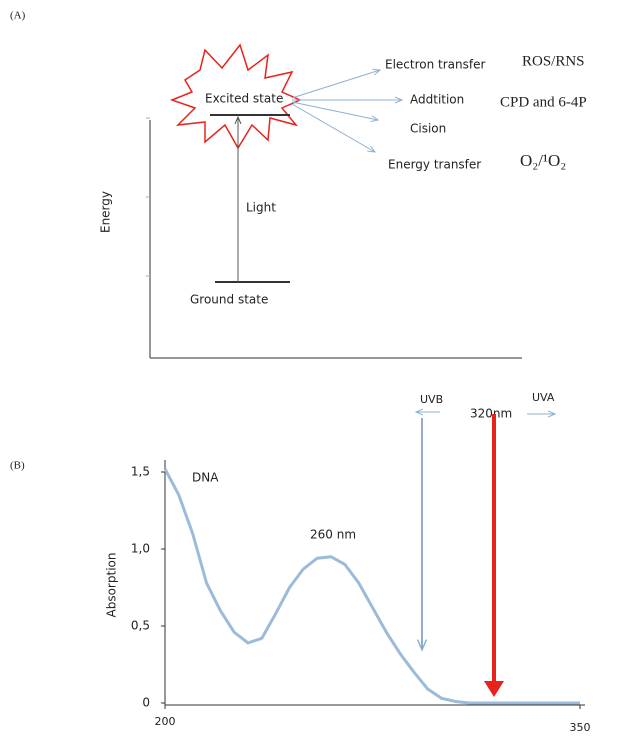  I want to click on excitation-star, so click(235, 96).